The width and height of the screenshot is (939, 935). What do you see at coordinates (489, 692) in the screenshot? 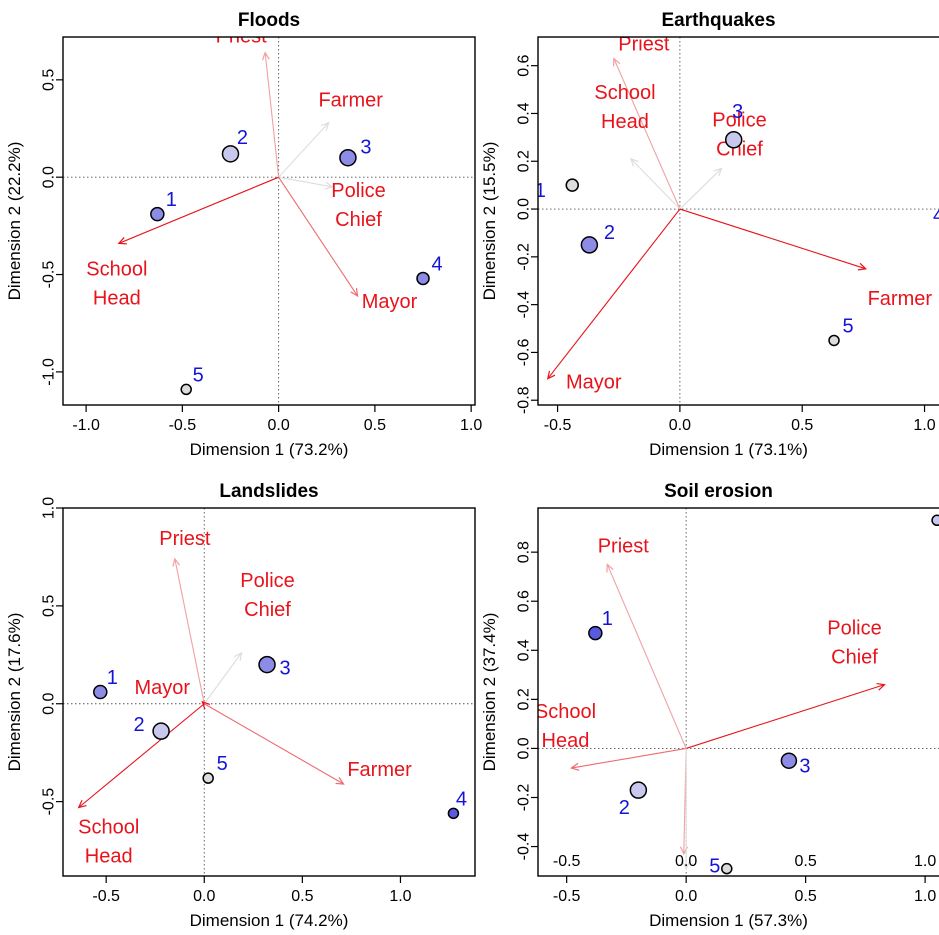
I see `y-axis-label: Dimension 2 (37.4%)` at bounding box center [489, 692].